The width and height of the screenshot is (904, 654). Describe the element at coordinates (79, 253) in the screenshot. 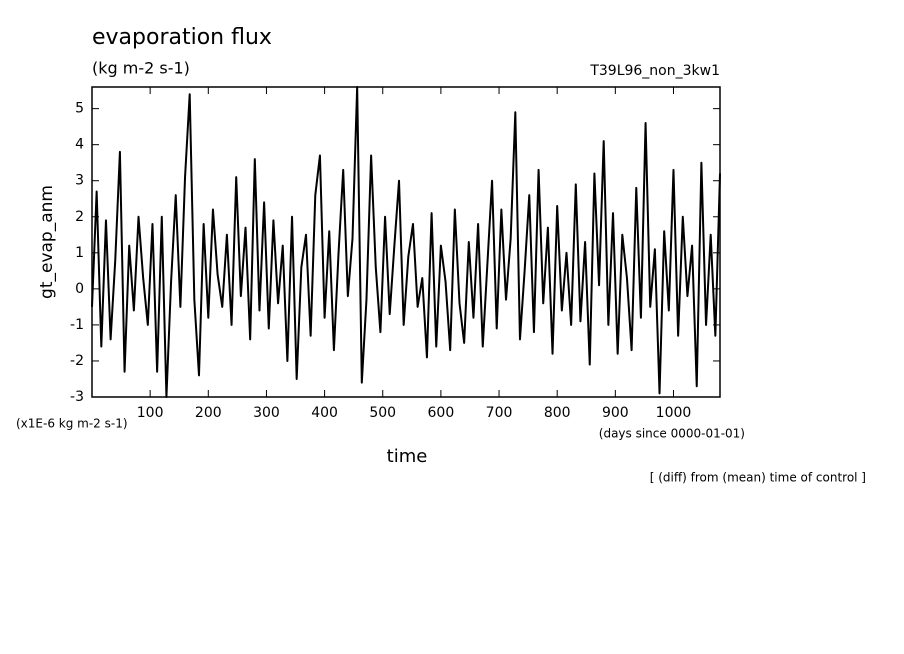

I see `y-tick-label: 1` at that location.